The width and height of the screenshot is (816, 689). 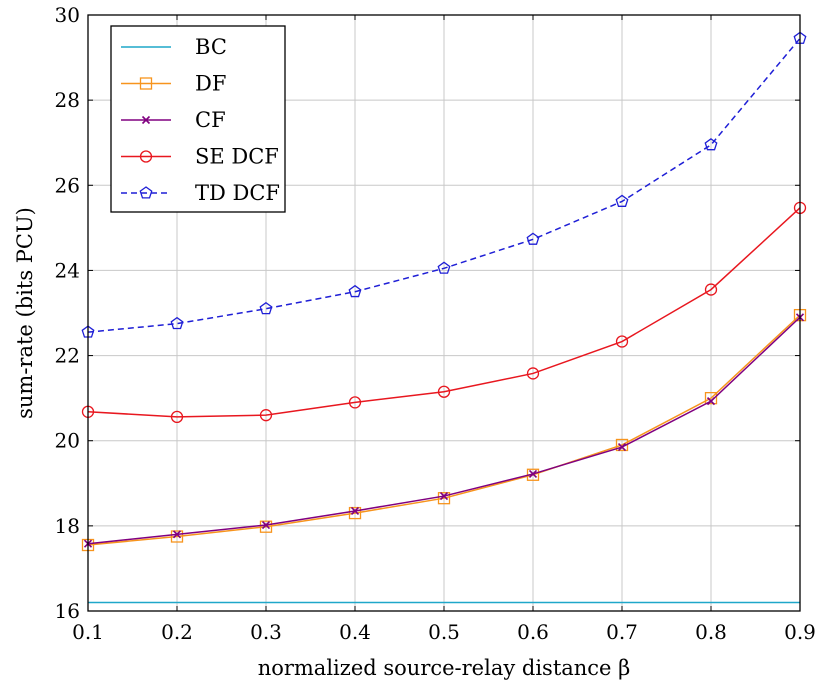 I want to click on y-tick-label: 26, so click(x=67, y=185).